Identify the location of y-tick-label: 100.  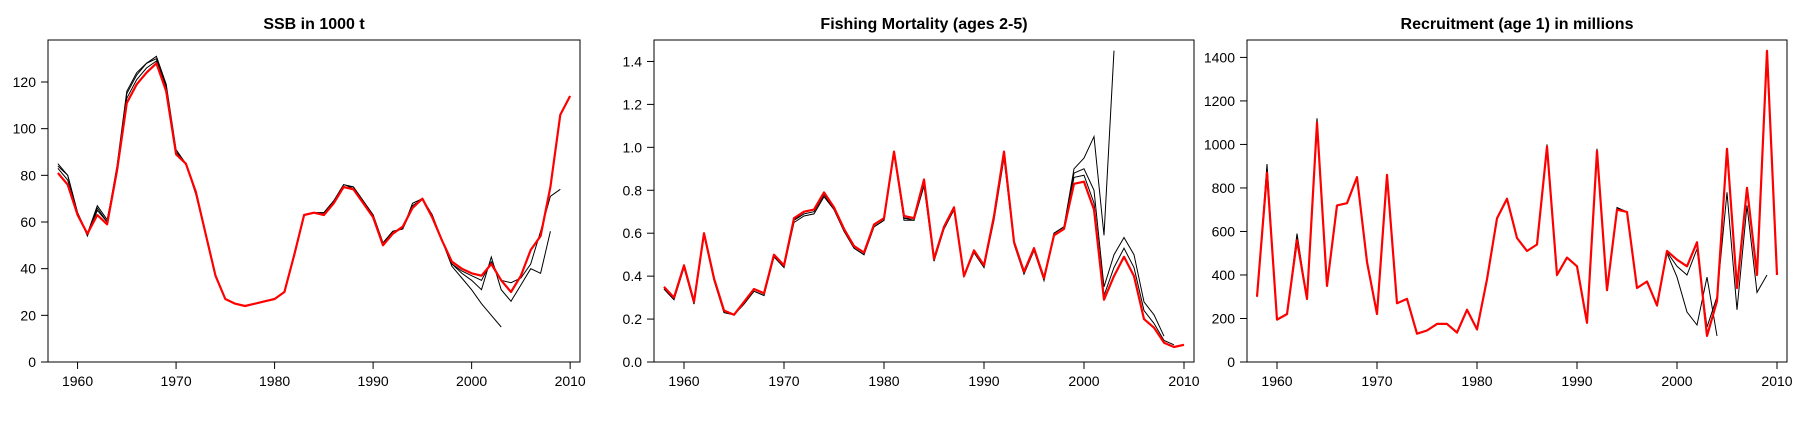
(25, 129).